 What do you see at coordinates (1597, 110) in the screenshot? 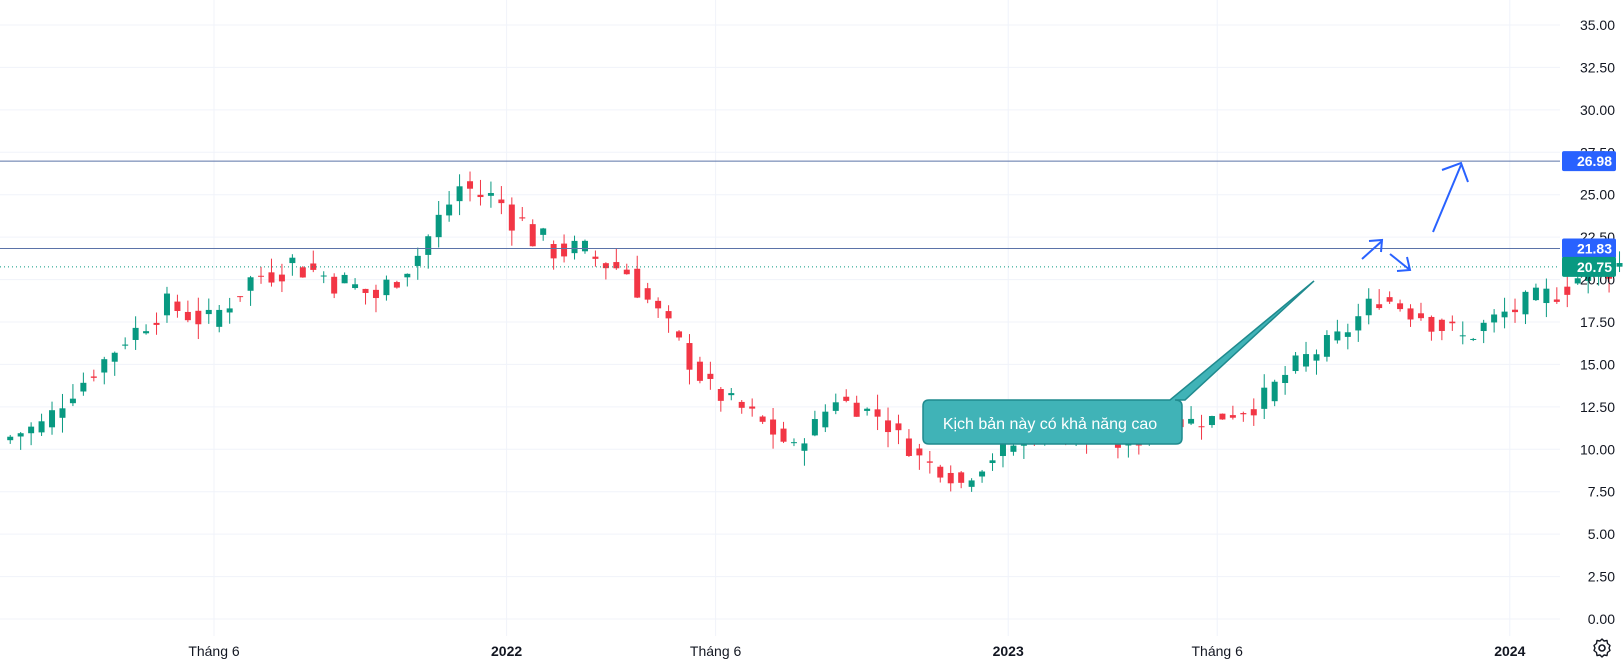
I see `y-tick-label: 30.00` at bounding box center [1597, 110].